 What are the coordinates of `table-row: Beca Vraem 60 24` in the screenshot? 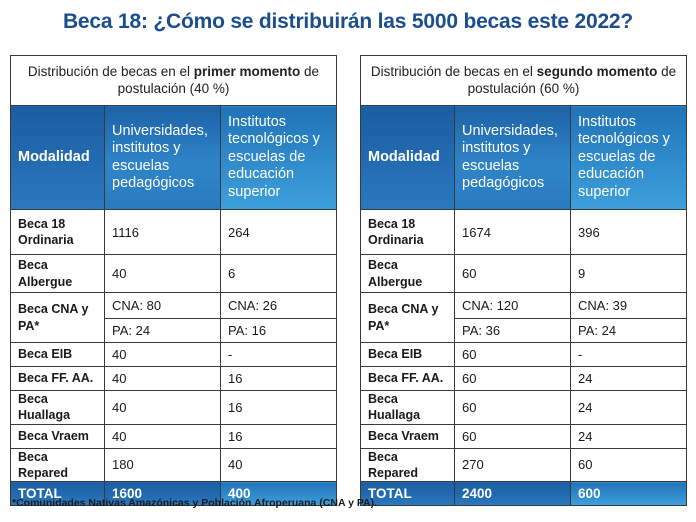 It's located at (524, 436).